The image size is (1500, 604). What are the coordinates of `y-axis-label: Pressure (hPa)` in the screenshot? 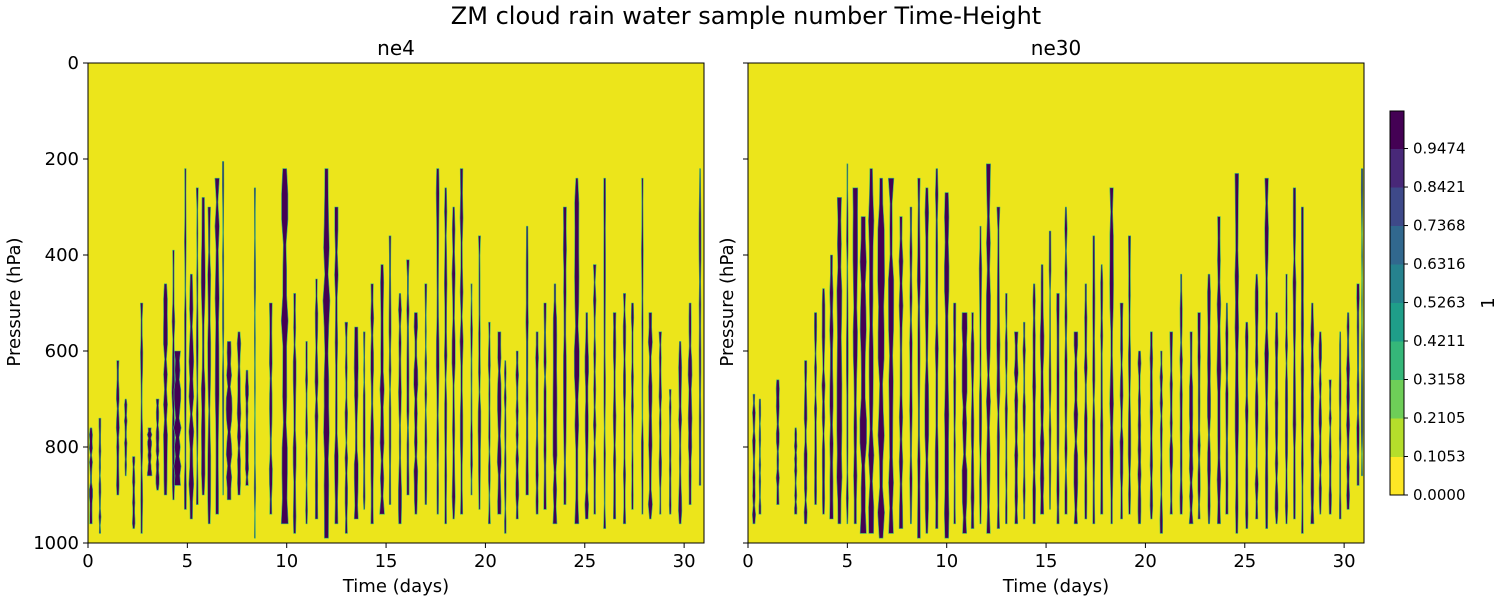 It's located at (14, 301).